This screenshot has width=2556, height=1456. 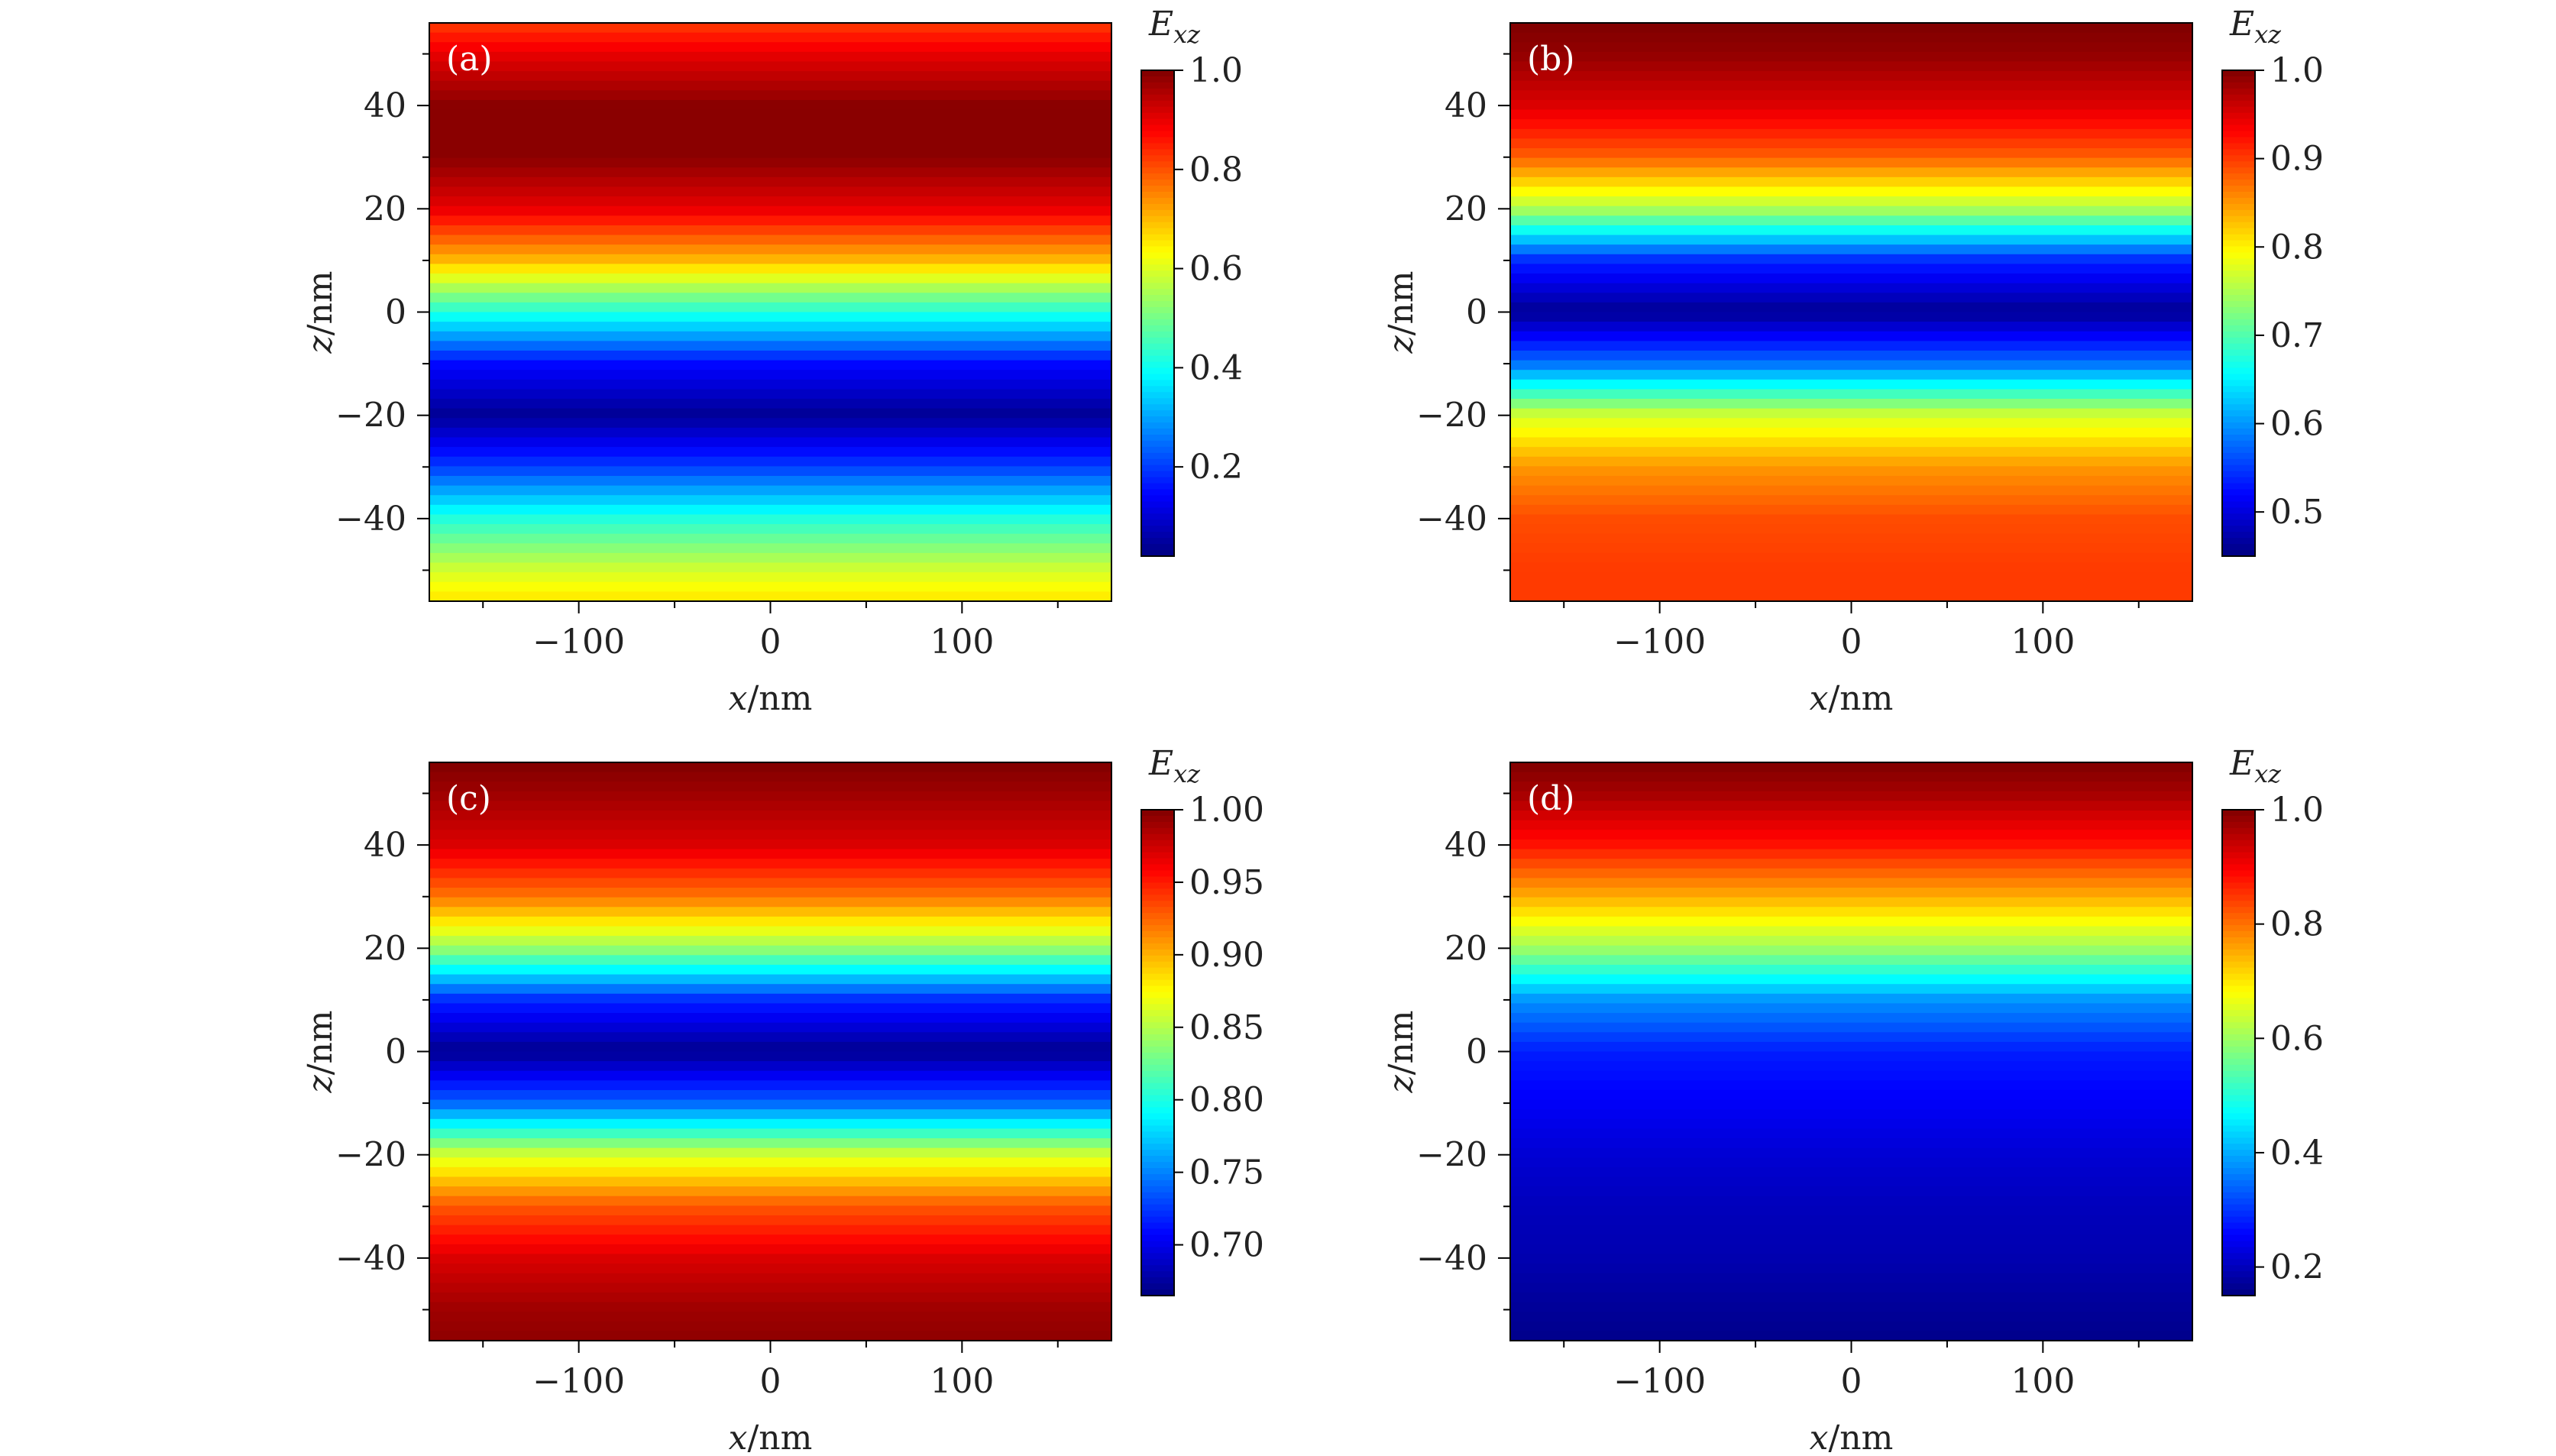 What do you see at coordinates (1451, 520) in the screenshot?
I see `y-tick-label: −40` at bounding box center [1451, 520].